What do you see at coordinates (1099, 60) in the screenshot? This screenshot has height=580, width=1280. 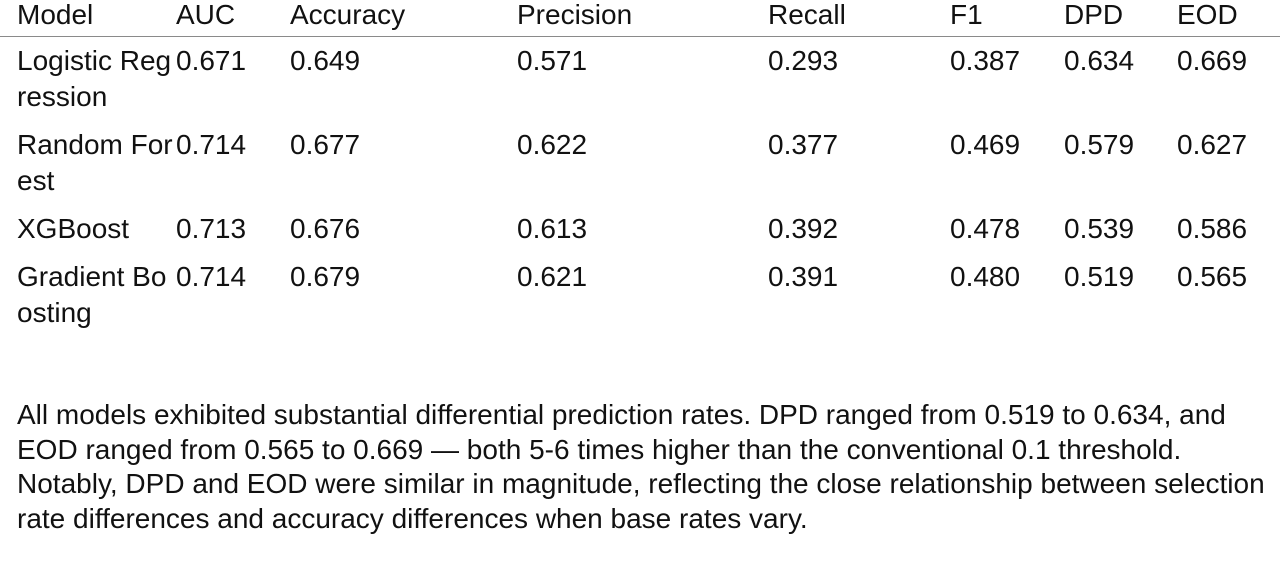 I see `cell-dpd: 0.634` at bounding box center [1099, 60].